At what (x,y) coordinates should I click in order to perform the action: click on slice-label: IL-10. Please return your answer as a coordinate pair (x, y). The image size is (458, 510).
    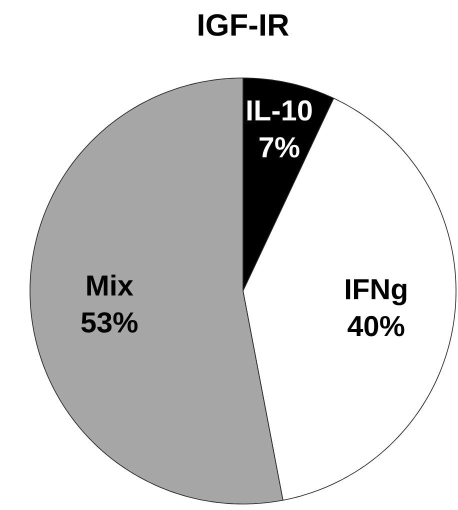
    Looking at the image, I should click on (279, 110).